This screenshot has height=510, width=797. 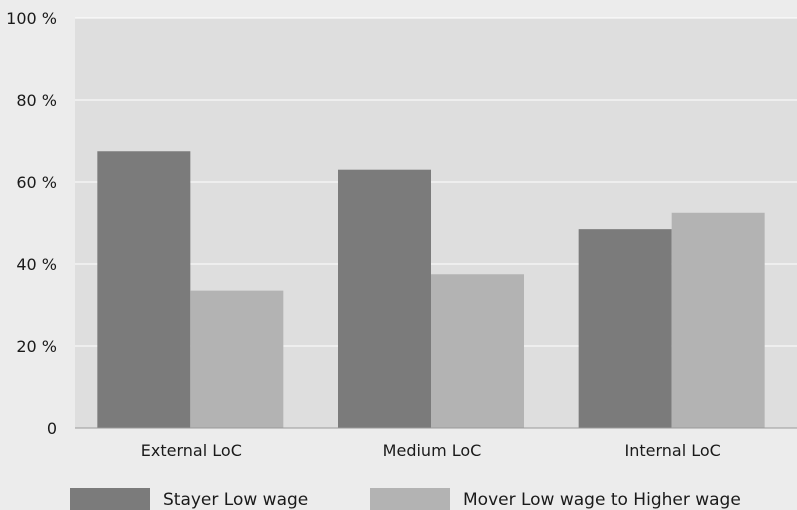 What do you see at coordinates (36, 182) in the screenshot?
I see `y-tick-label: 60 %` at bounding box center [36, 182].